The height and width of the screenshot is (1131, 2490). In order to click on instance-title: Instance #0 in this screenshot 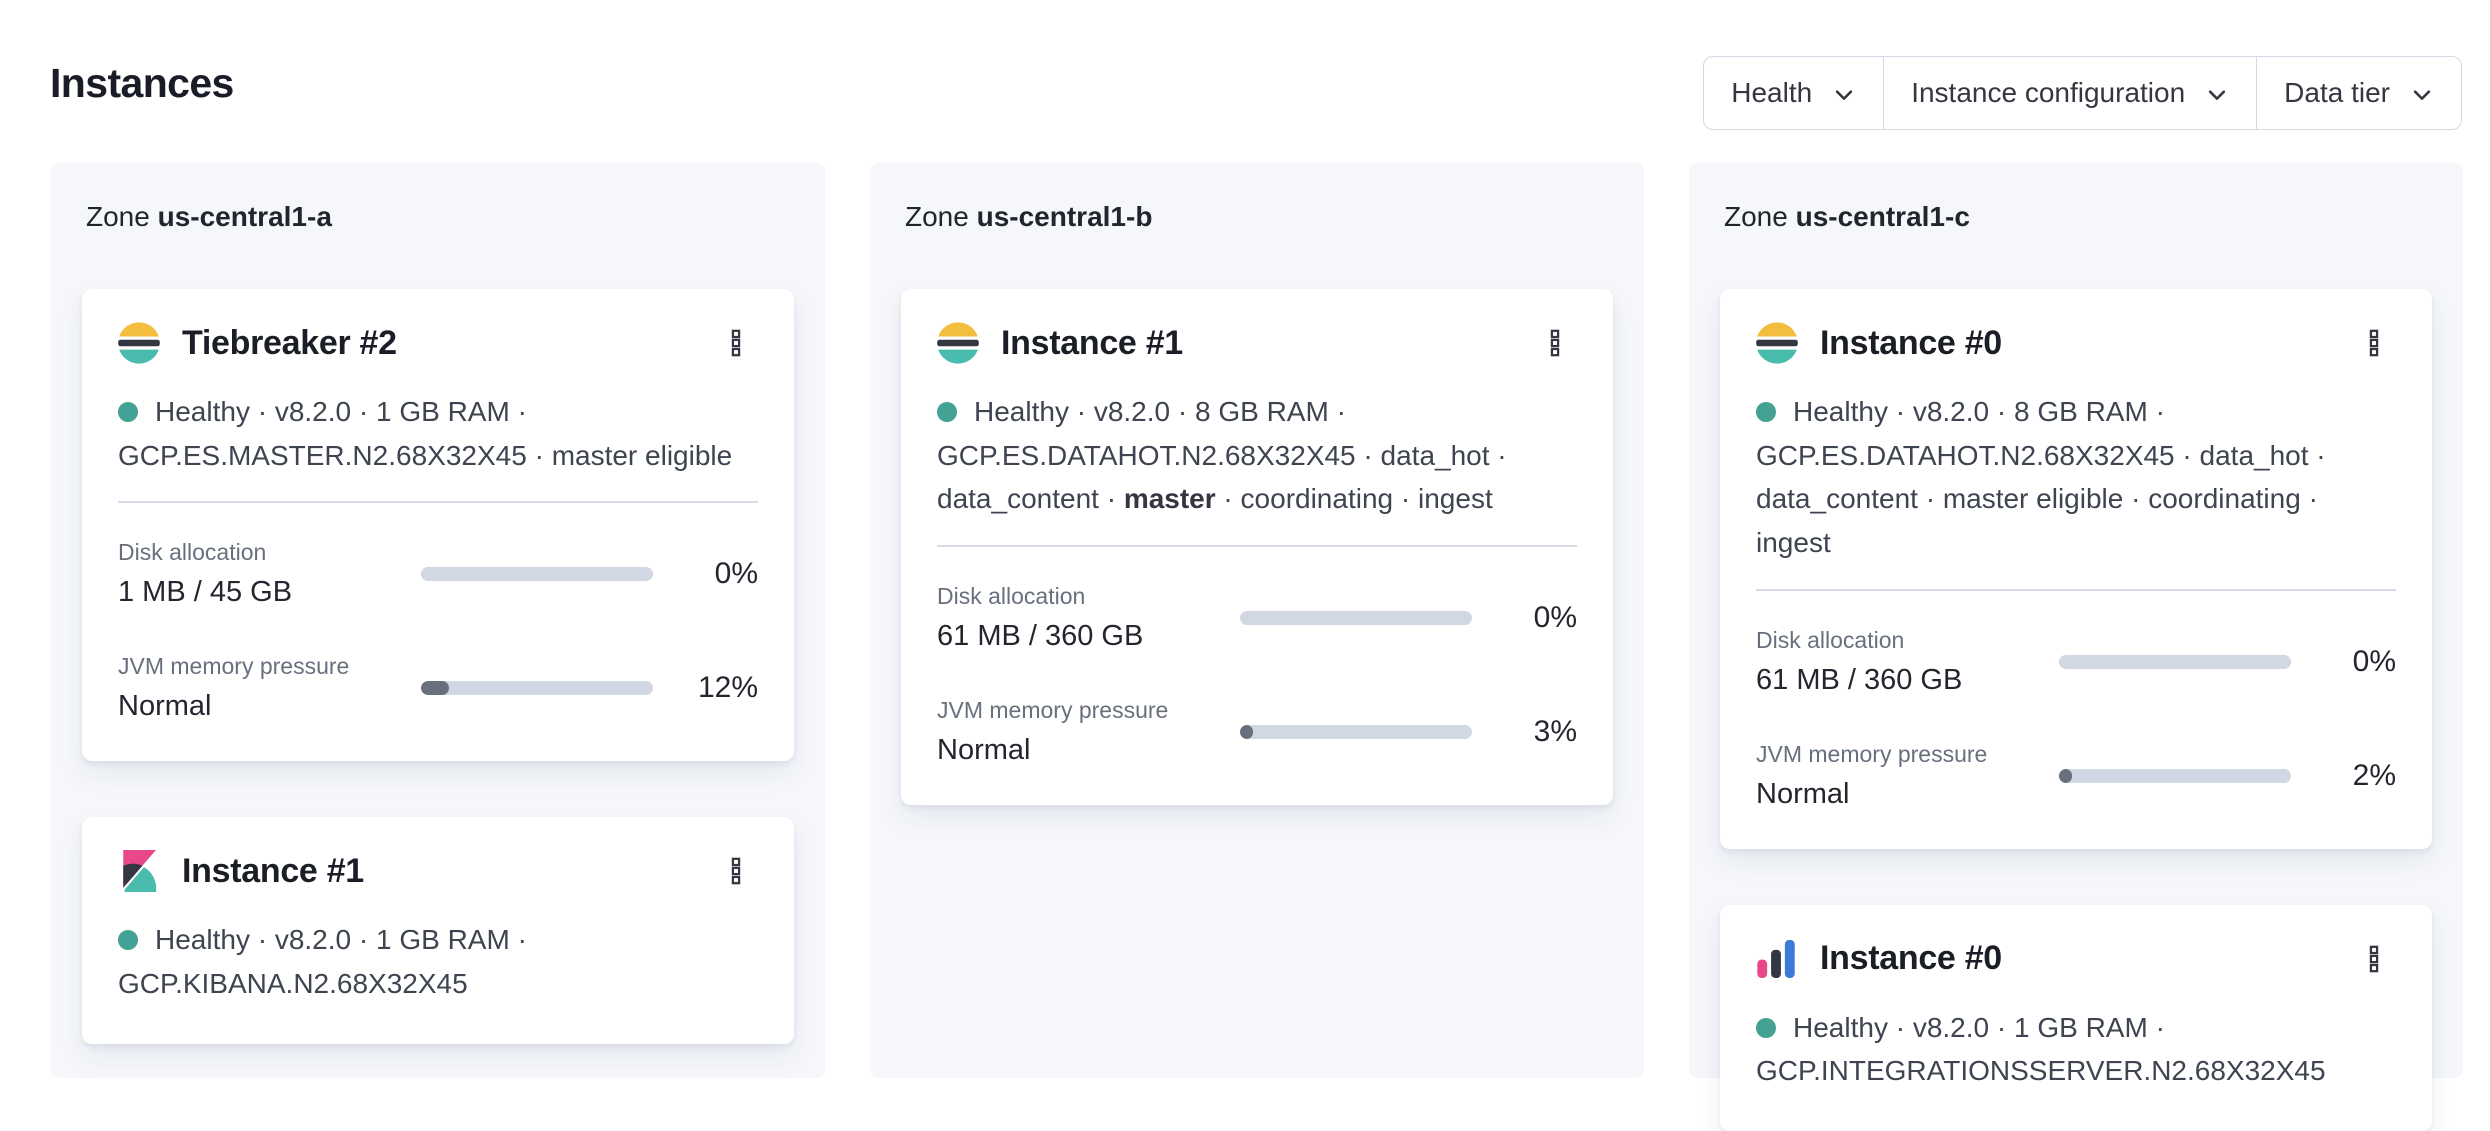, I will do `click(1911, 342)`.